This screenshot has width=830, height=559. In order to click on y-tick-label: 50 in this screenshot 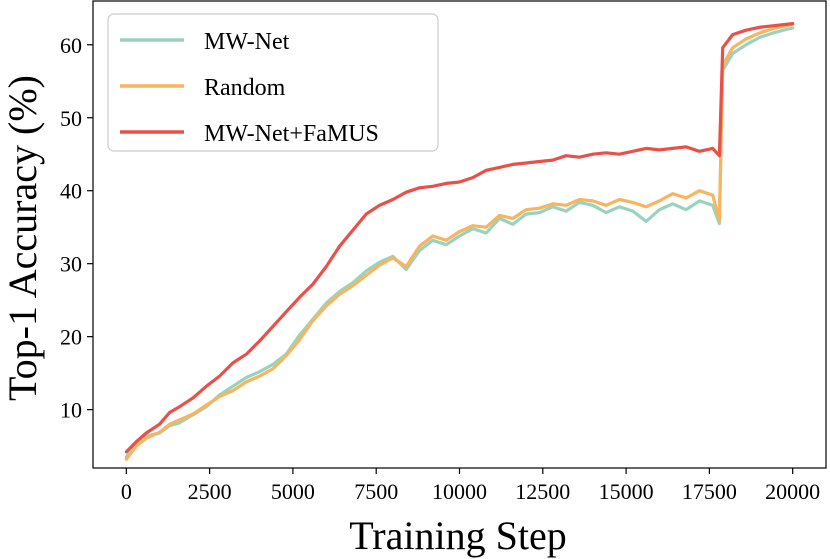, I will do `click(71, 118)`.